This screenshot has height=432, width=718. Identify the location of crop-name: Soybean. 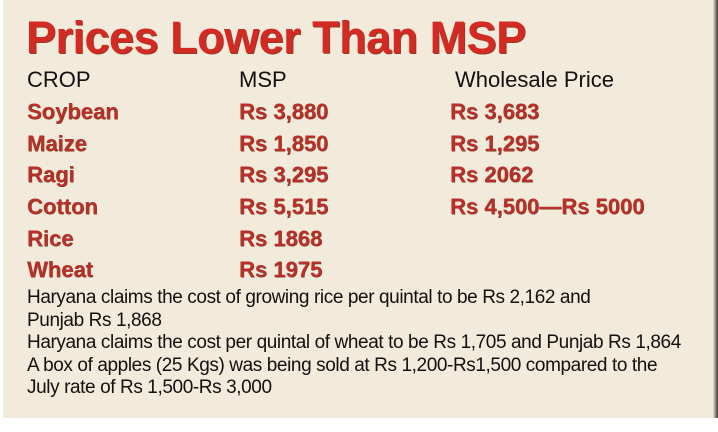
(73, 111).